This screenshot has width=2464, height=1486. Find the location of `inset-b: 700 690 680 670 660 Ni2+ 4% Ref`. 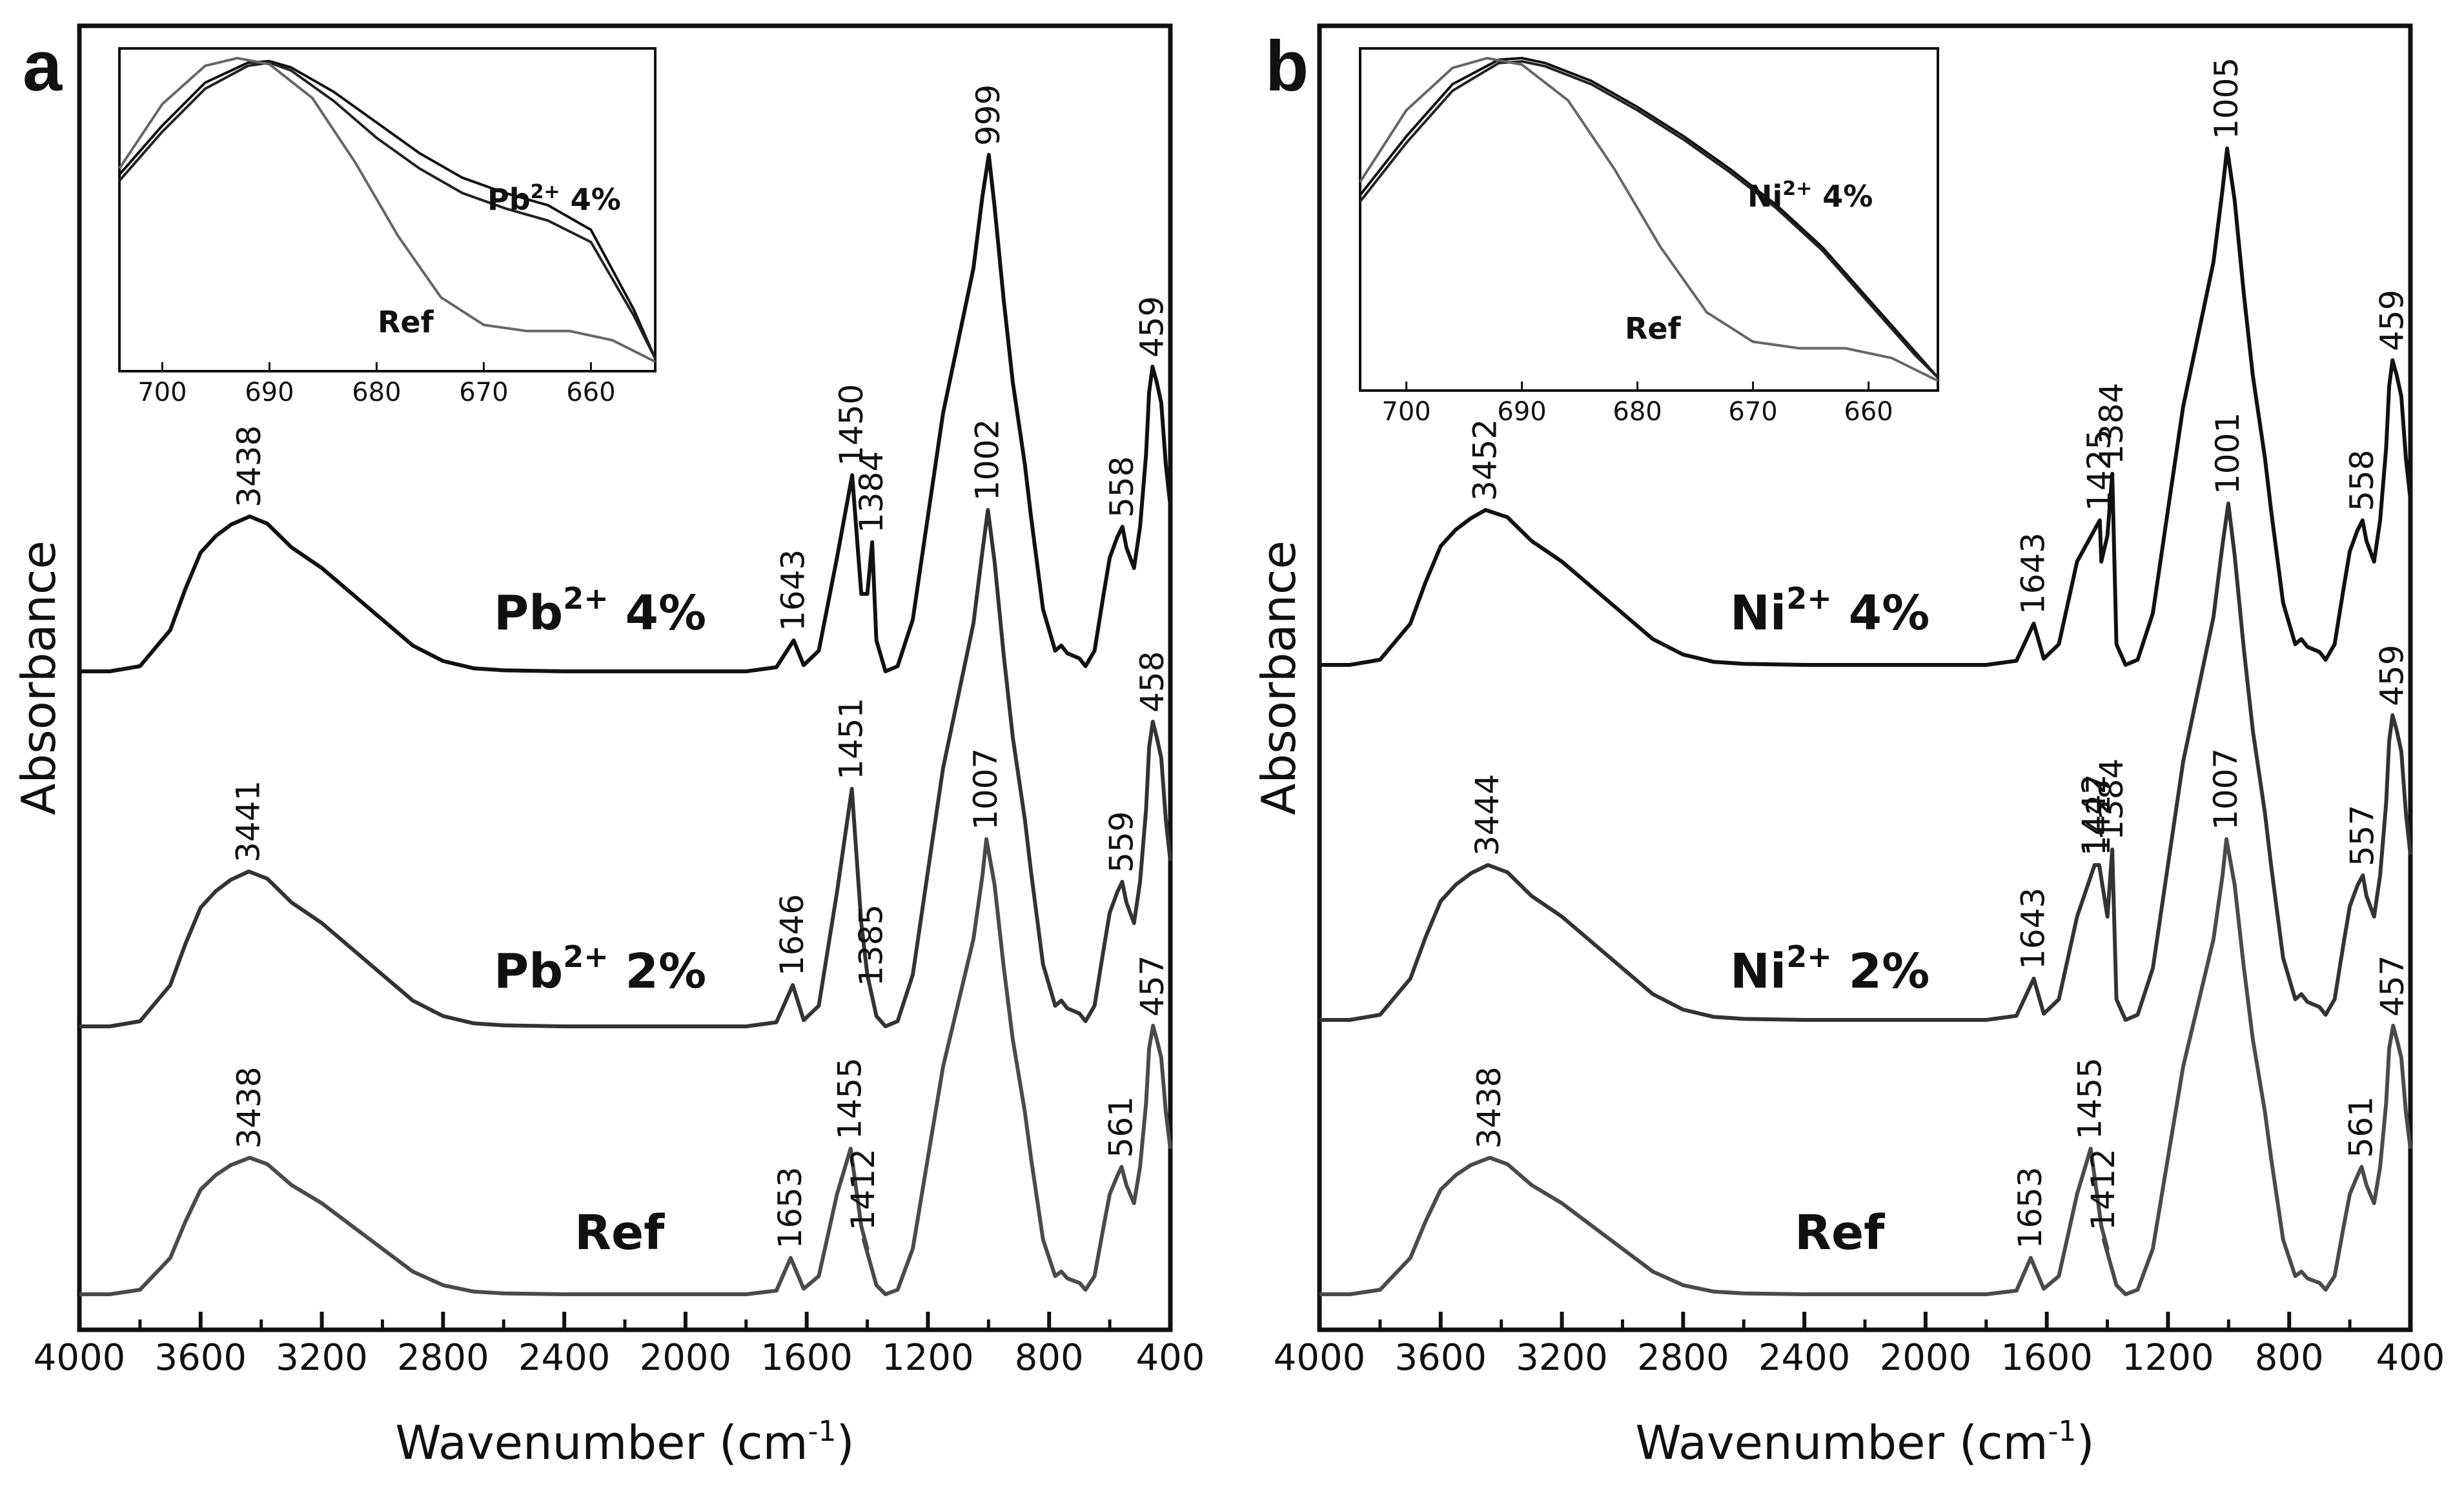

inset-b: 700 690 680 670 660 Ni2+ 4% Ref is located at coordinates (1649, 237).